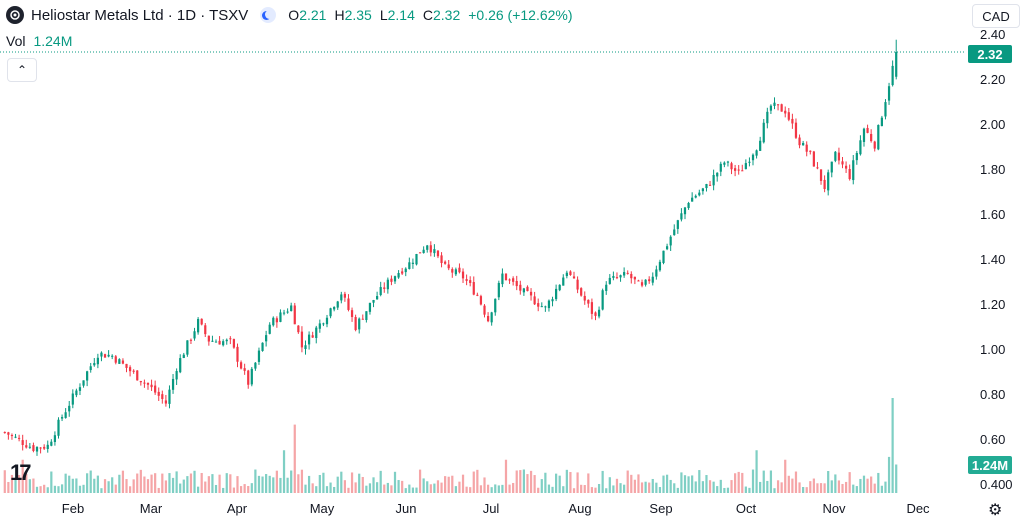 This screenshot has height=522, width=1024. Describe the element at coordinates (140, 15) in the screenshot. I see `symbol-title: Heliostar Metals Ltd · 1D · TSXV` at that location.